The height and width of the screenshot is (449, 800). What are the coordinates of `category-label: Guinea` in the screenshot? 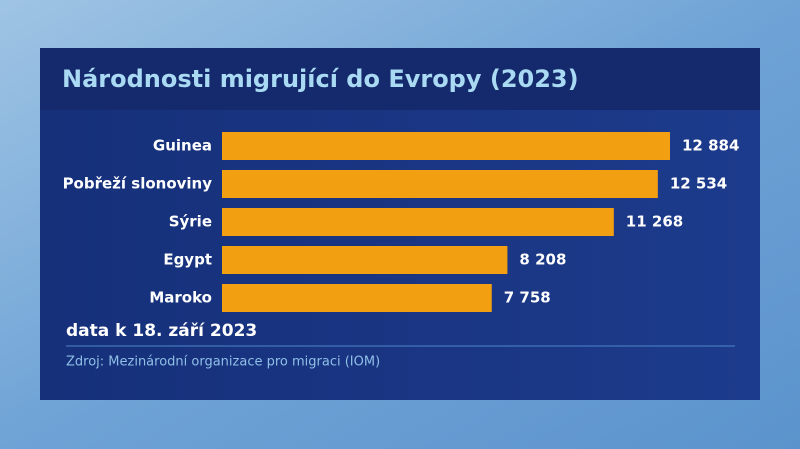 It's located at (182, 146).